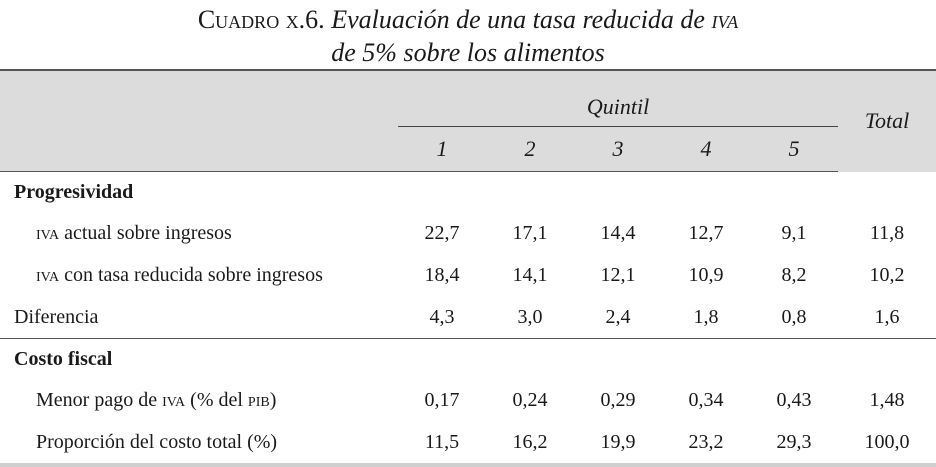 The height and width of the screenshot is (467, 936). What do you see at coordinates (442, 444) in the screenshot?
I see `cell-value: 11,5` at bounding box center [442, 444].